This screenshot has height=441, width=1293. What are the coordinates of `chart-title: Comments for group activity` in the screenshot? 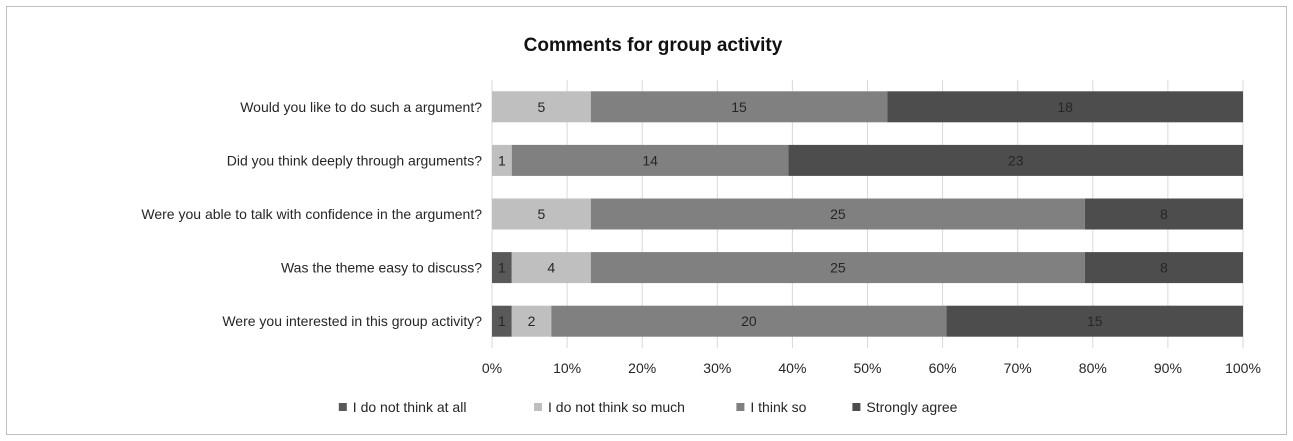 It's located at (653, 45).